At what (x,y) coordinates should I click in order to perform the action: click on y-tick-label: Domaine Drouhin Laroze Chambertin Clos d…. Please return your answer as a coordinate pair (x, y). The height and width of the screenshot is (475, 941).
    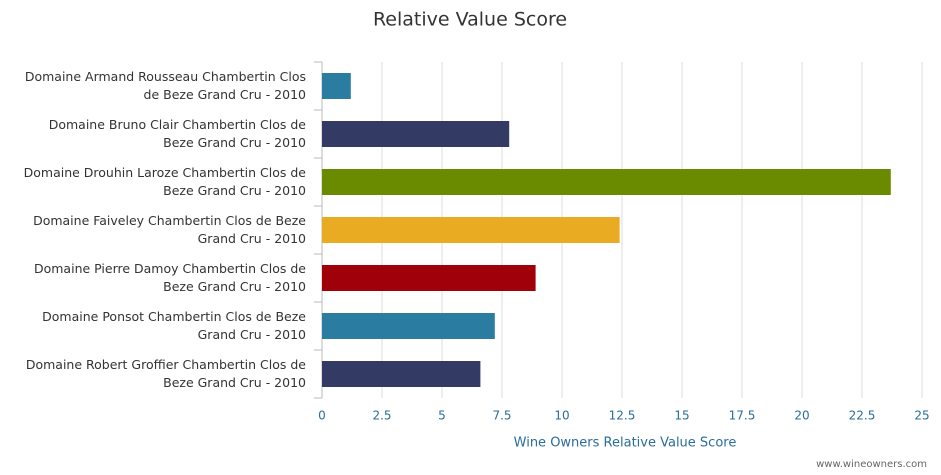
    Looking at the image, I should click on (164, 181).